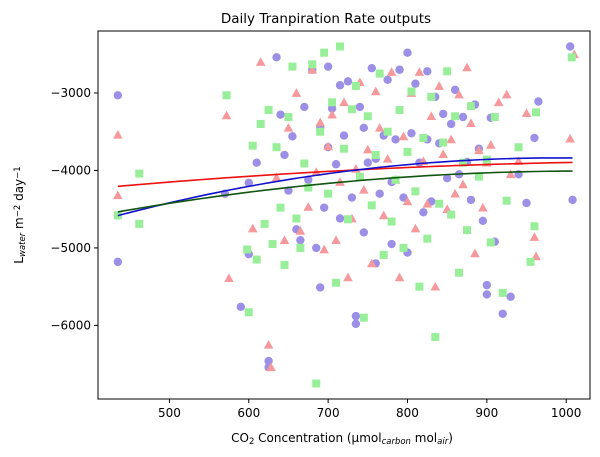  Describe the element at coordinates (407, 413) in the screenshot. I see `x-tick-label: 800` at that location.